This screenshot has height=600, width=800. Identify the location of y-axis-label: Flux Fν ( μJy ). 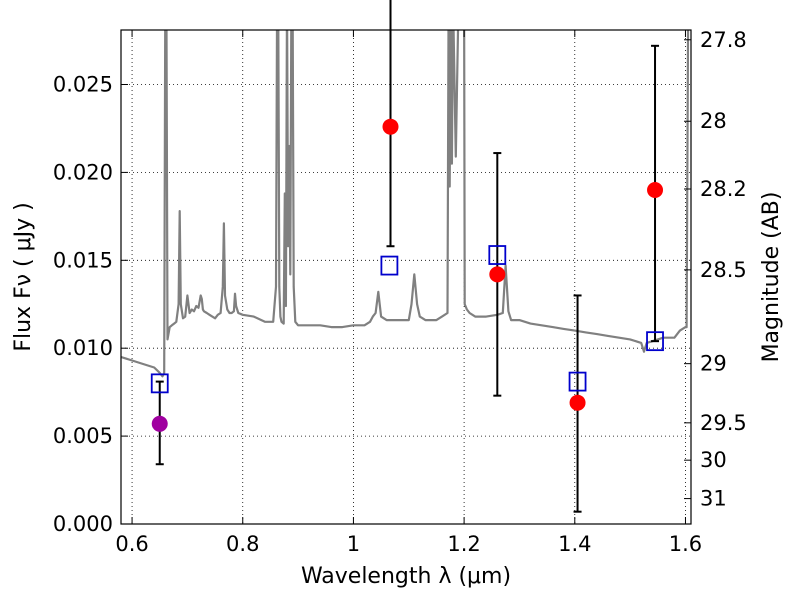
(23, 276).